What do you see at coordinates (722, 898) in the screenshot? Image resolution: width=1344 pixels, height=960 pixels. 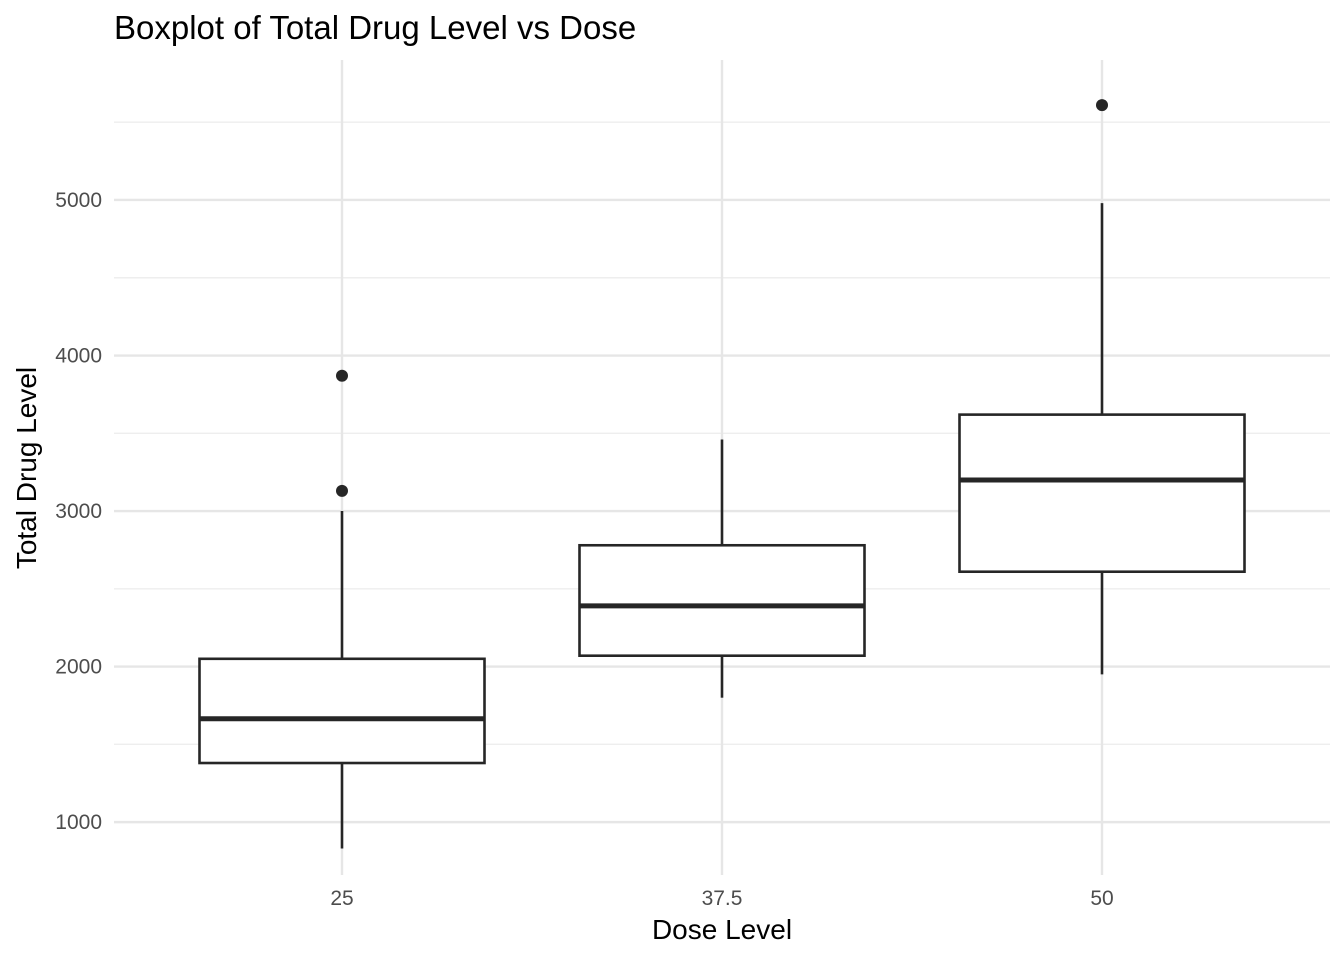 I see `x-tick-label: 37.5` at bounding box center [722, 898].